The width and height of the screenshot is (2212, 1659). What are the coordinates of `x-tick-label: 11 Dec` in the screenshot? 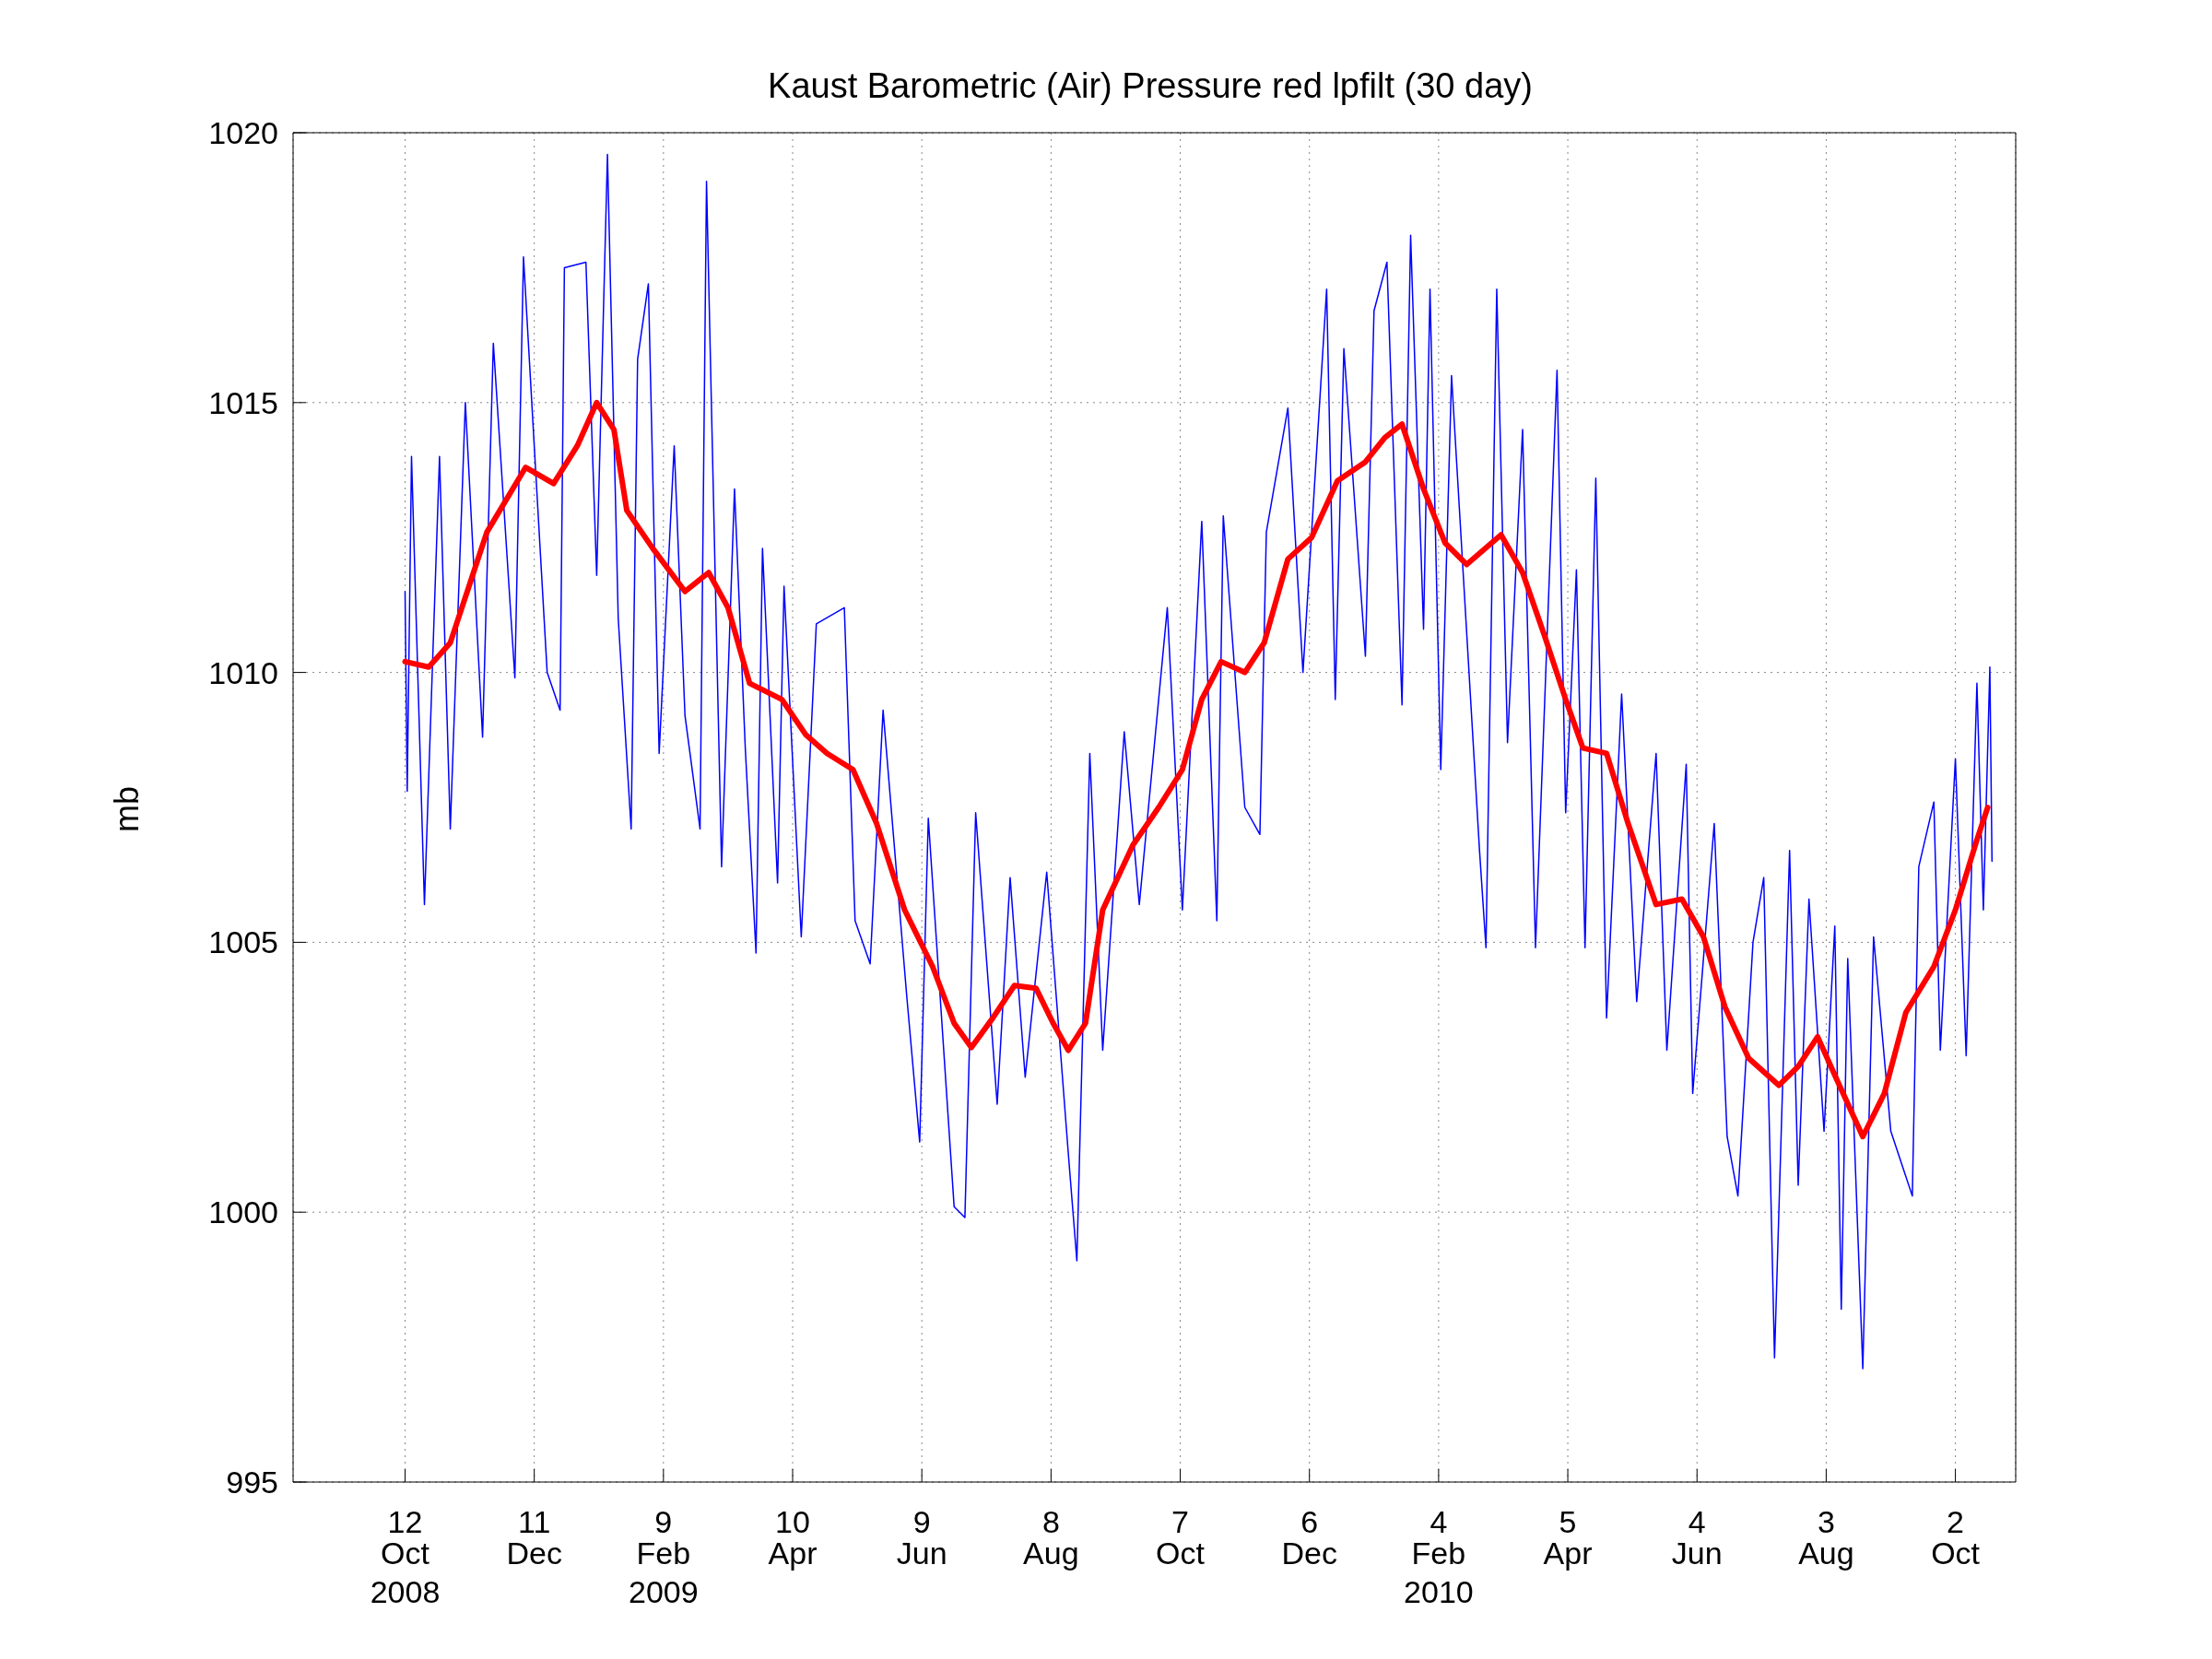 It's located at (534, 1537).